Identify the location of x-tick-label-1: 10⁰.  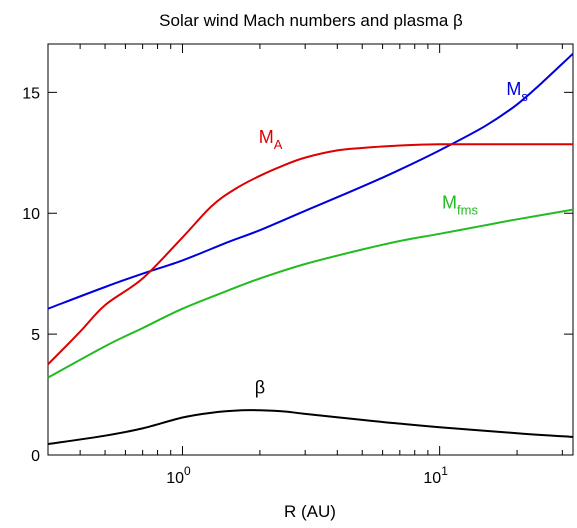
(178, 475).